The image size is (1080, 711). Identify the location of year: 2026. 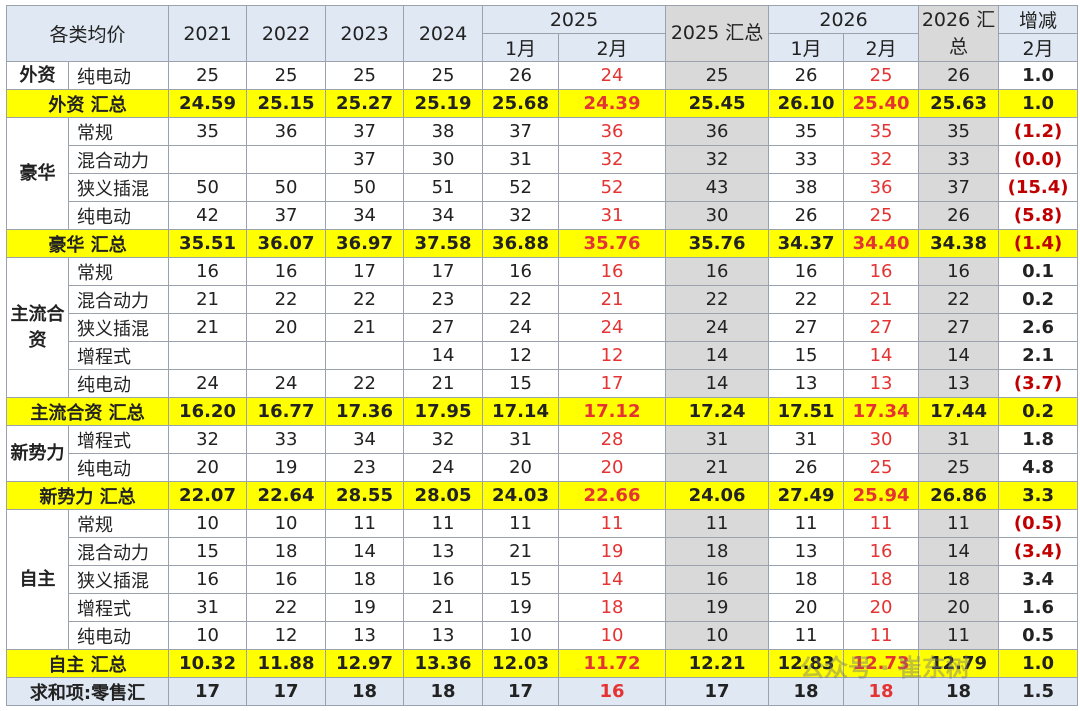
(844, 19).